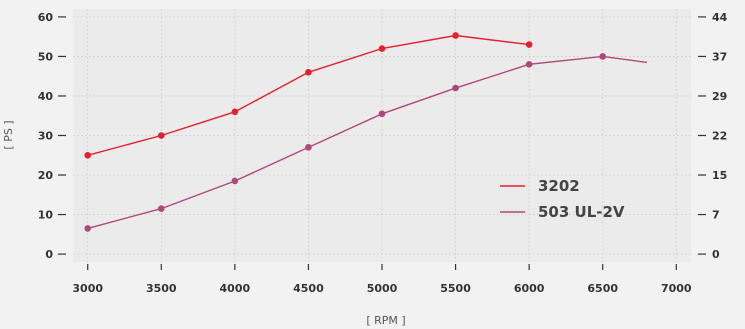 Image resolution: width=745 pixels, height=329 pixels. Describe the element at coordinates (235, 288) in the screenshot. I see `x-tick-label: 4000` at that location.